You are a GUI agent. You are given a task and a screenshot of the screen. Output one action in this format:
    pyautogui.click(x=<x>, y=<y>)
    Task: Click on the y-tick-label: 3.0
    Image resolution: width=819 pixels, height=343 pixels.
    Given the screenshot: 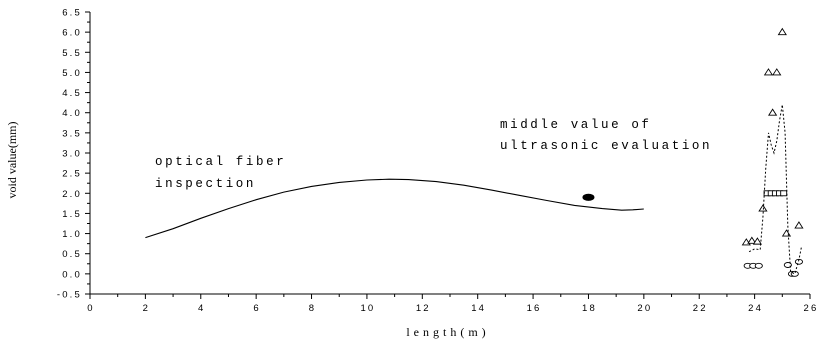 What is the action you would take?
    pyautogui.click(x=72, y=154)
    